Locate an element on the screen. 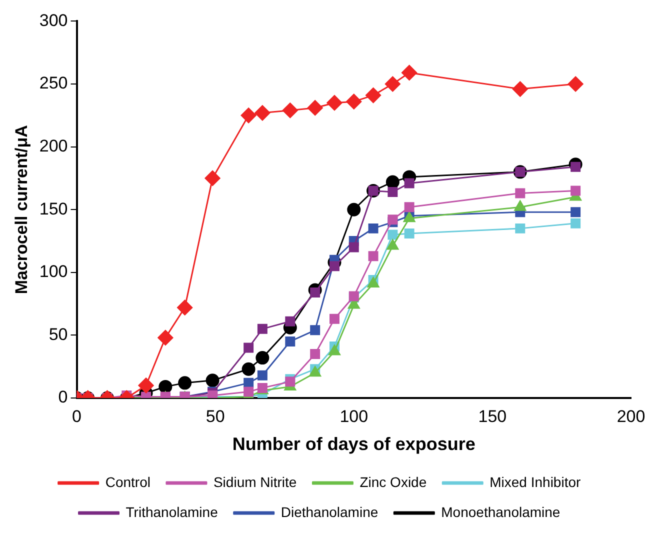 This screenshot has width=659, height=538. y-axis-title: Macrocell current/μA is located at coordinates (21, 209).